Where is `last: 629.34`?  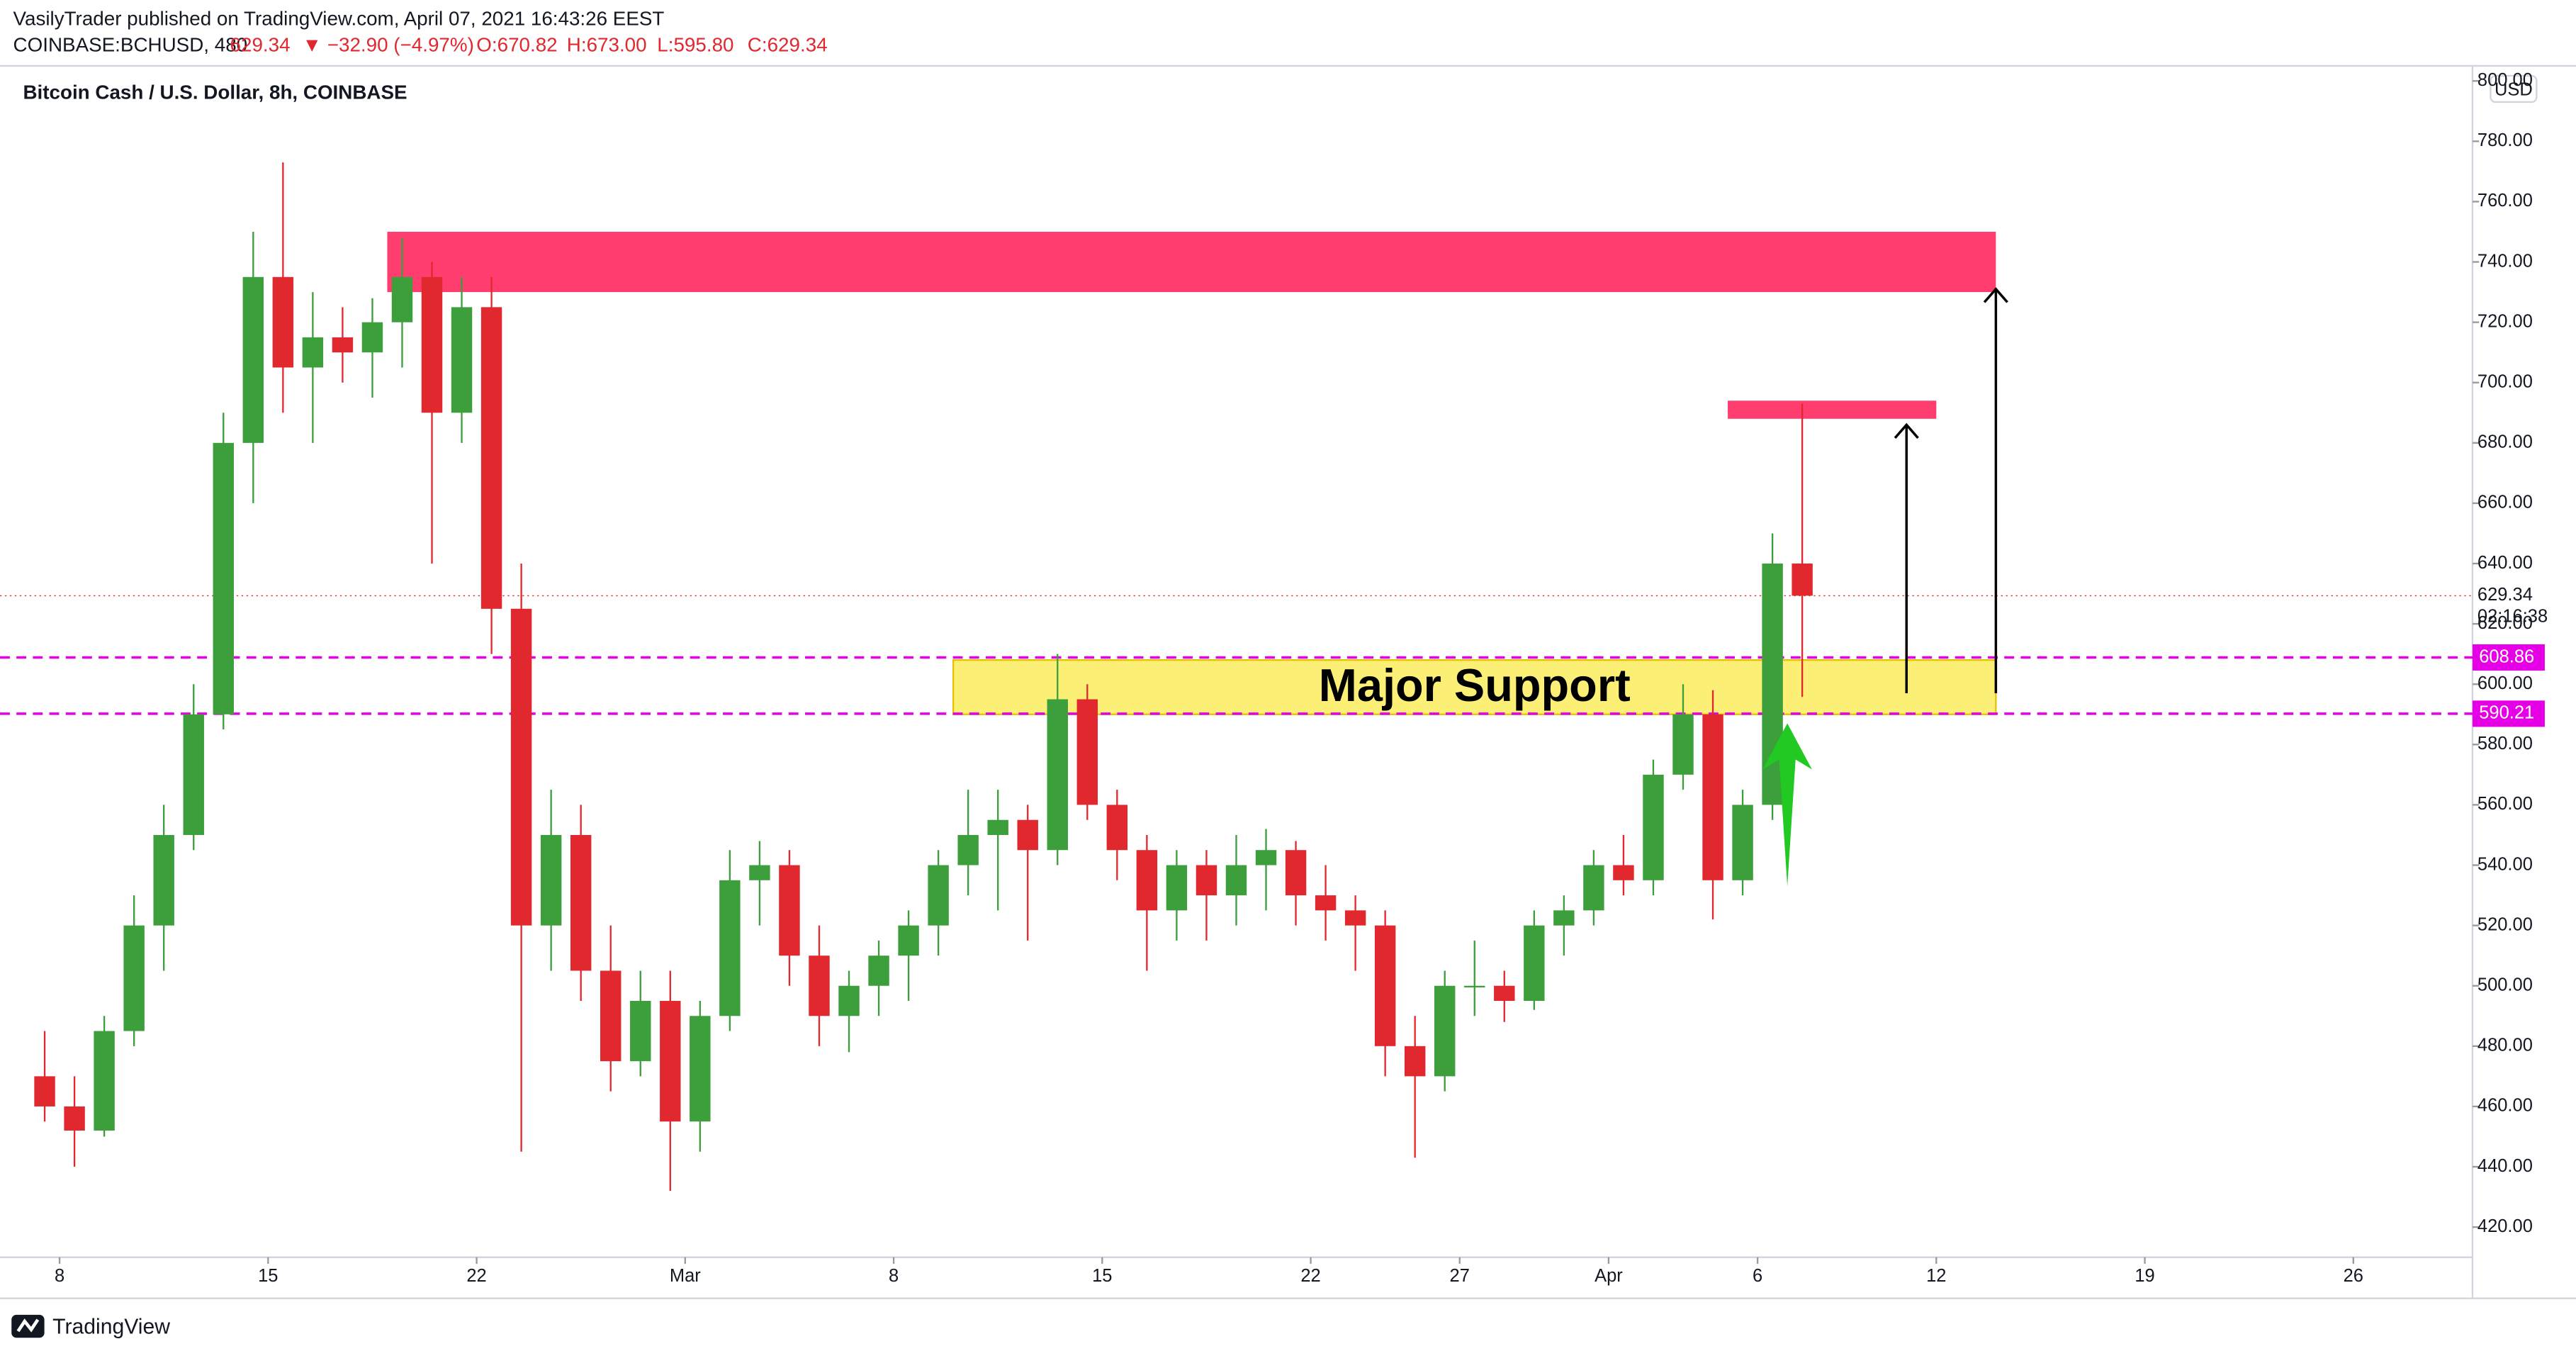
last: 629.34 is located at coordinates (260, 44).